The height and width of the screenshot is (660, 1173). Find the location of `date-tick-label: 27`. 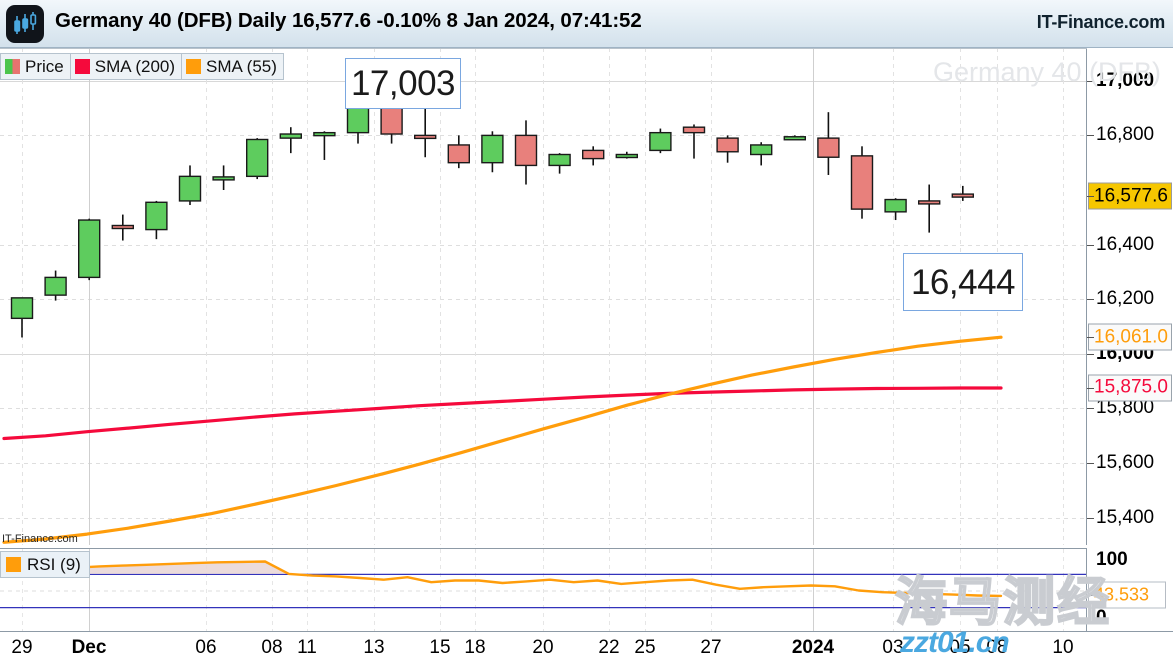

date-tick-label: 27 is located at coordinates (711, 647).